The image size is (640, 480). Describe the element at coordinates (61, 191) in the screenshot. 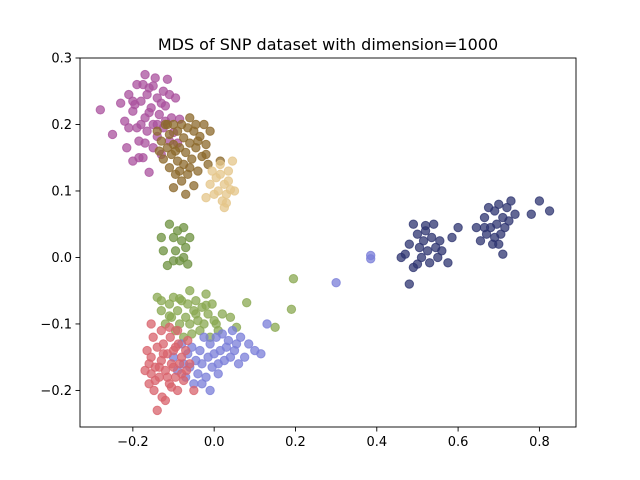

I see `y-tick-label: 0.1` at that location.